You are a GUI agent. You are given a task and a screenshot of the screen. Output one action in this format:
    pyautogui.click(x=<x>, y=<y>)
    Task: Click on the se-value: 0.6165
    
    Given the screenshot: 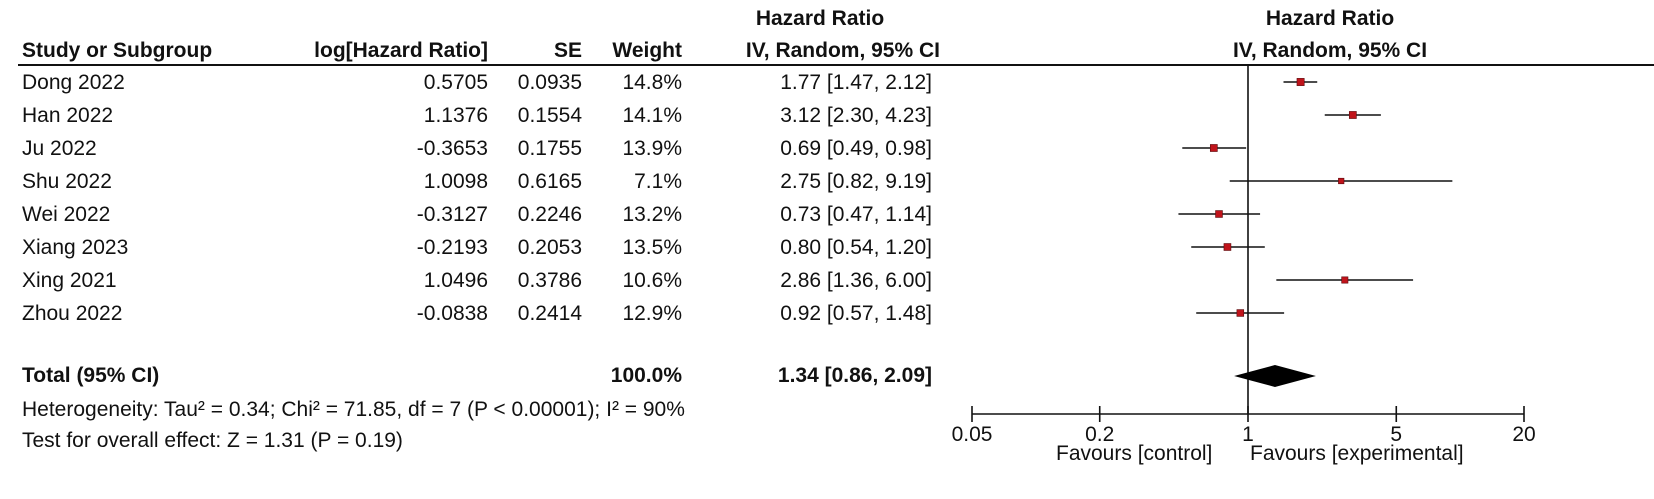 What is the action you would take?
    pyautogui.click(x=549, y=181)
    